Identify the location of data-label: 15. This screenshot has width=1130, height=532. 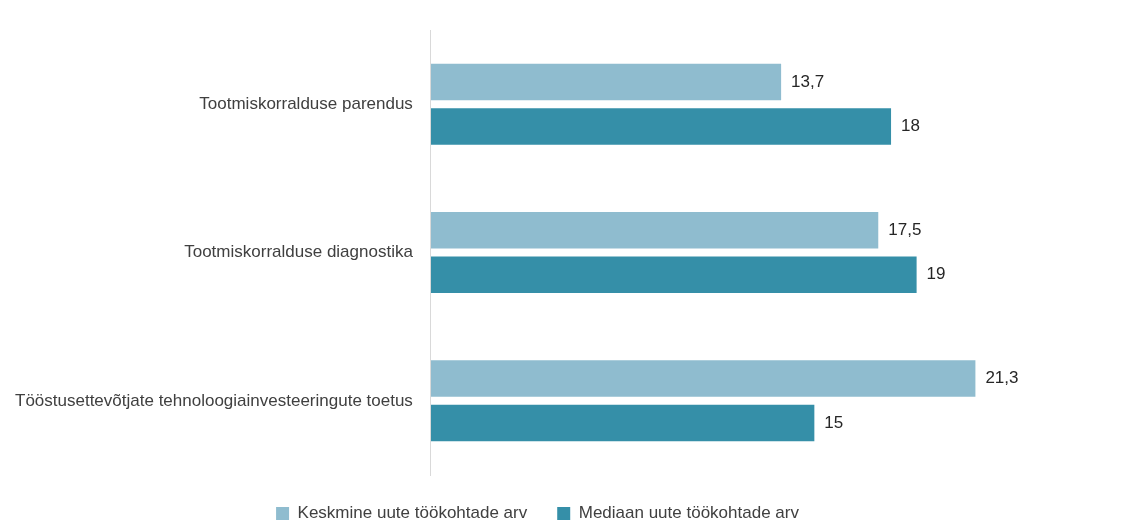
(834, 422).